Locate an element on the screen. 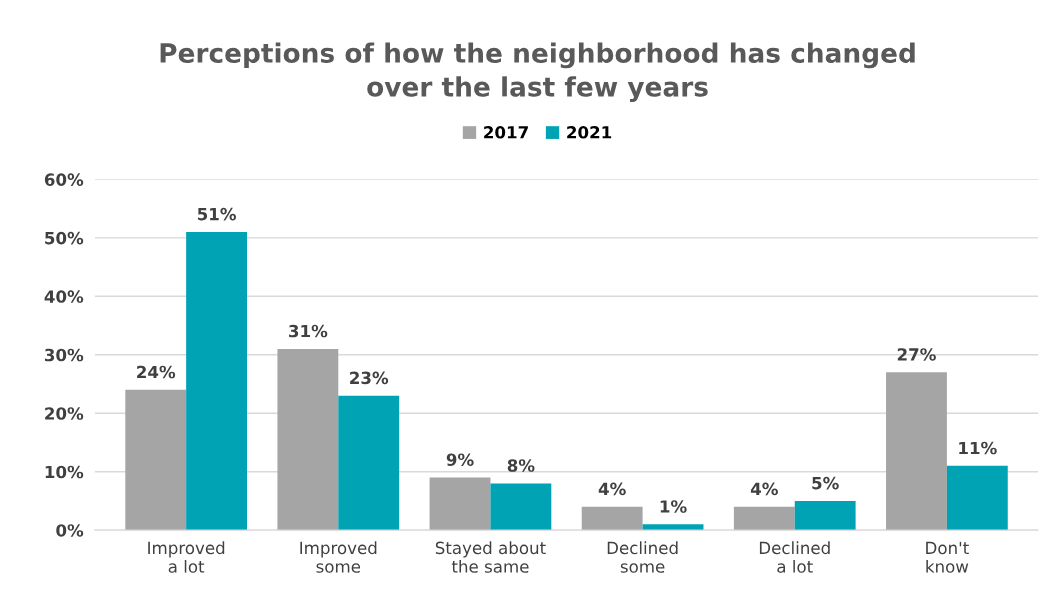 This screenshot has width=1054, height=608. y-tick-label: 40% is located at coordinates (64, 296).